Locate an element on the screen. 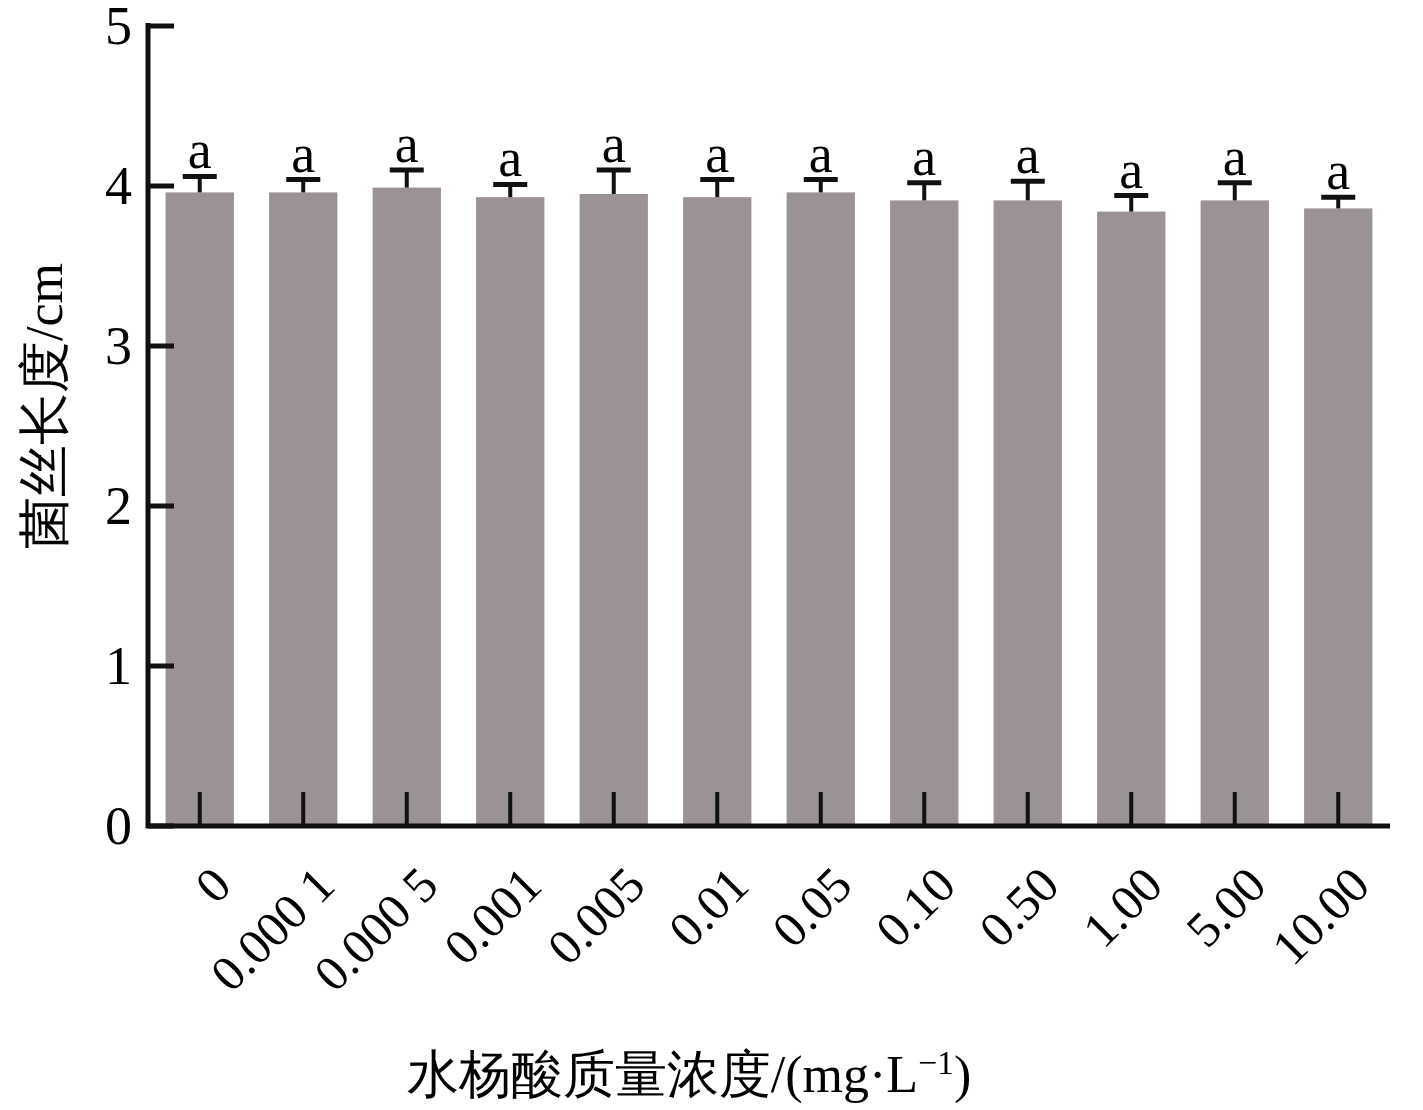 Image resolution: width=1423 pixels, height=1110 pixels. y-tick-label: 4 is located at coordinates (118, 186).